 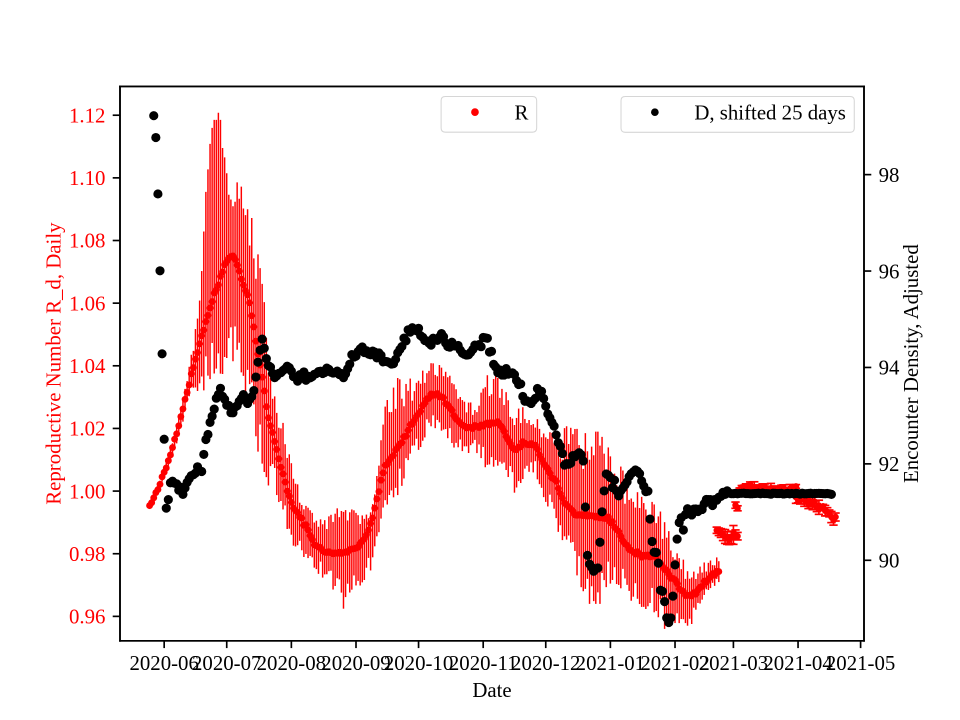 I want to click on svg-text: 2021-02, so click(x=674, y=663).